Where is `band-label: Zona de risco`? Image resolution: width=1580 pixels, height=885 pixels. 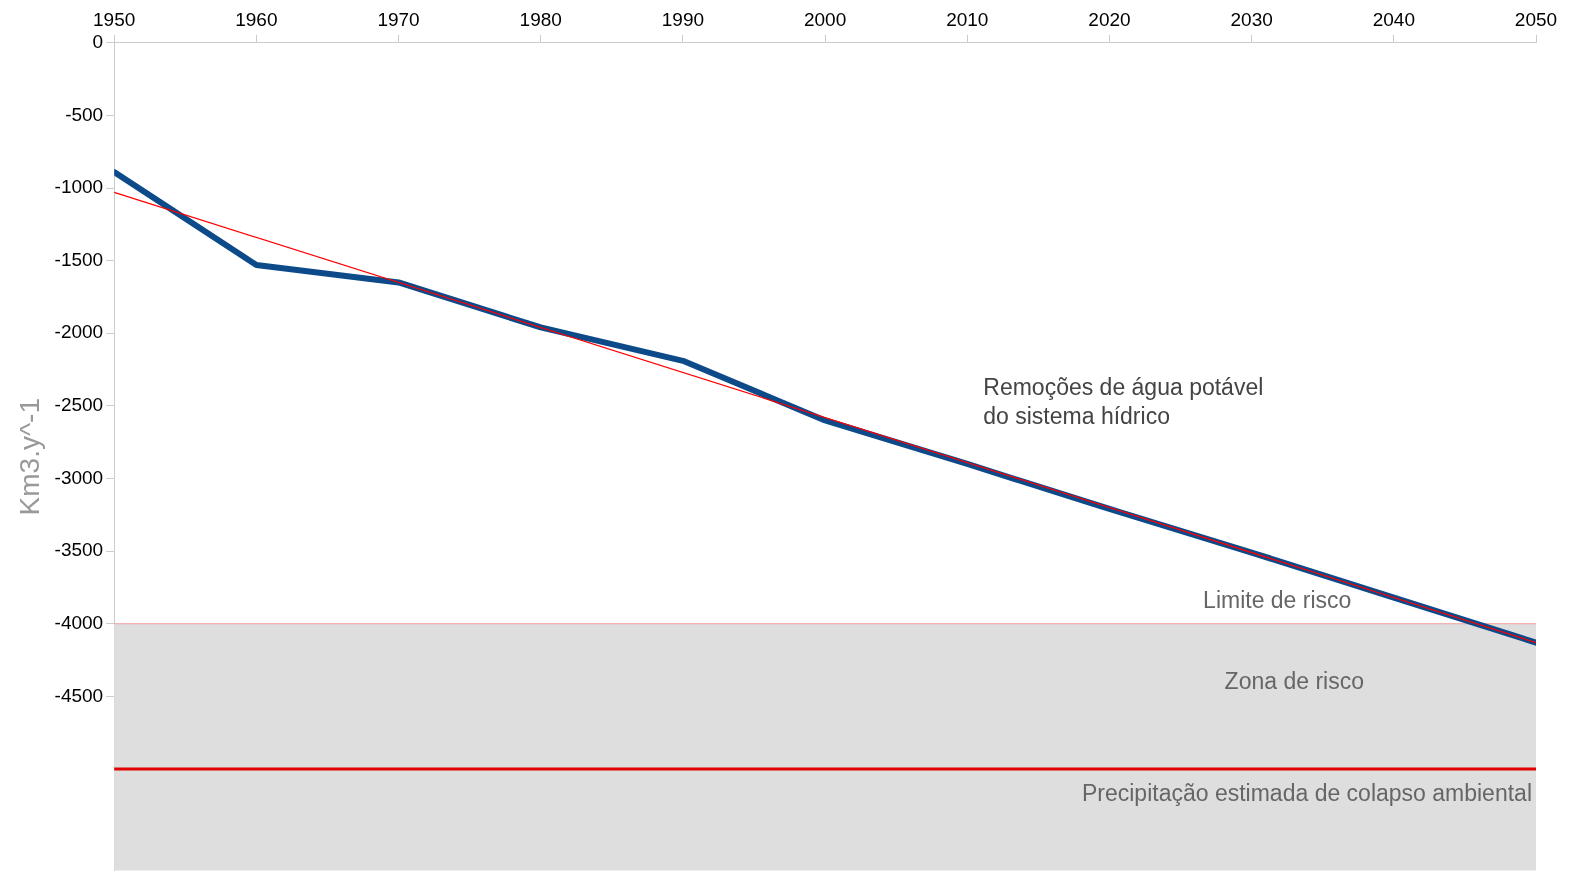
band-label: Zona de risco is located at coordinates (1294, 681).